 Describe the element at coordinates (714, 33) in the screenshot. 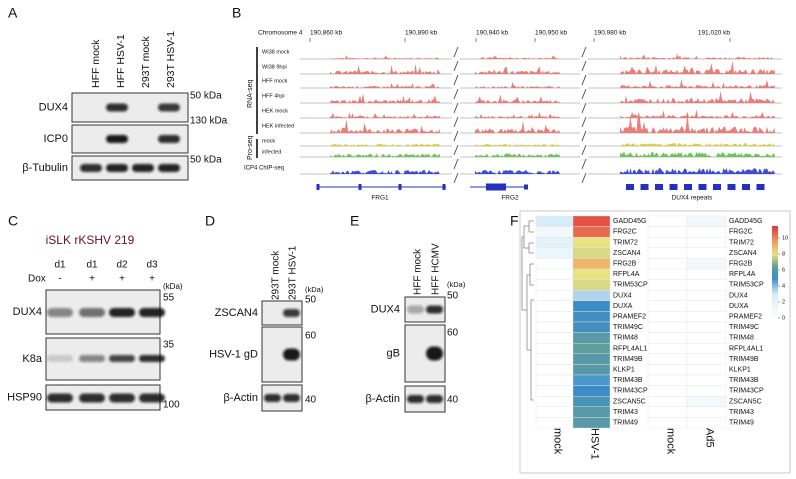

I see `coordinate-label: 191,020 kb` at that location.